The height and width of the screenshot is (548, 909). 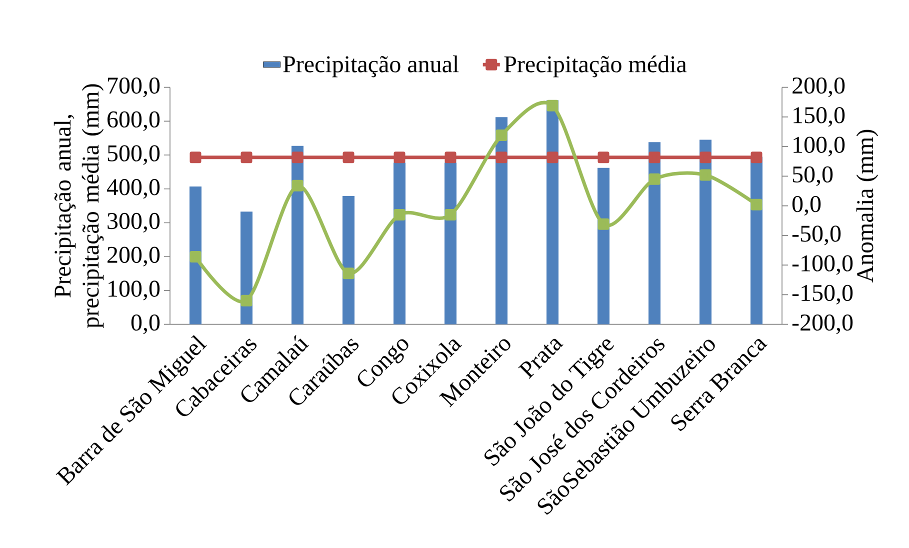 I want to click on y2-tick-label: 0,0, so click(x=806, y=206).